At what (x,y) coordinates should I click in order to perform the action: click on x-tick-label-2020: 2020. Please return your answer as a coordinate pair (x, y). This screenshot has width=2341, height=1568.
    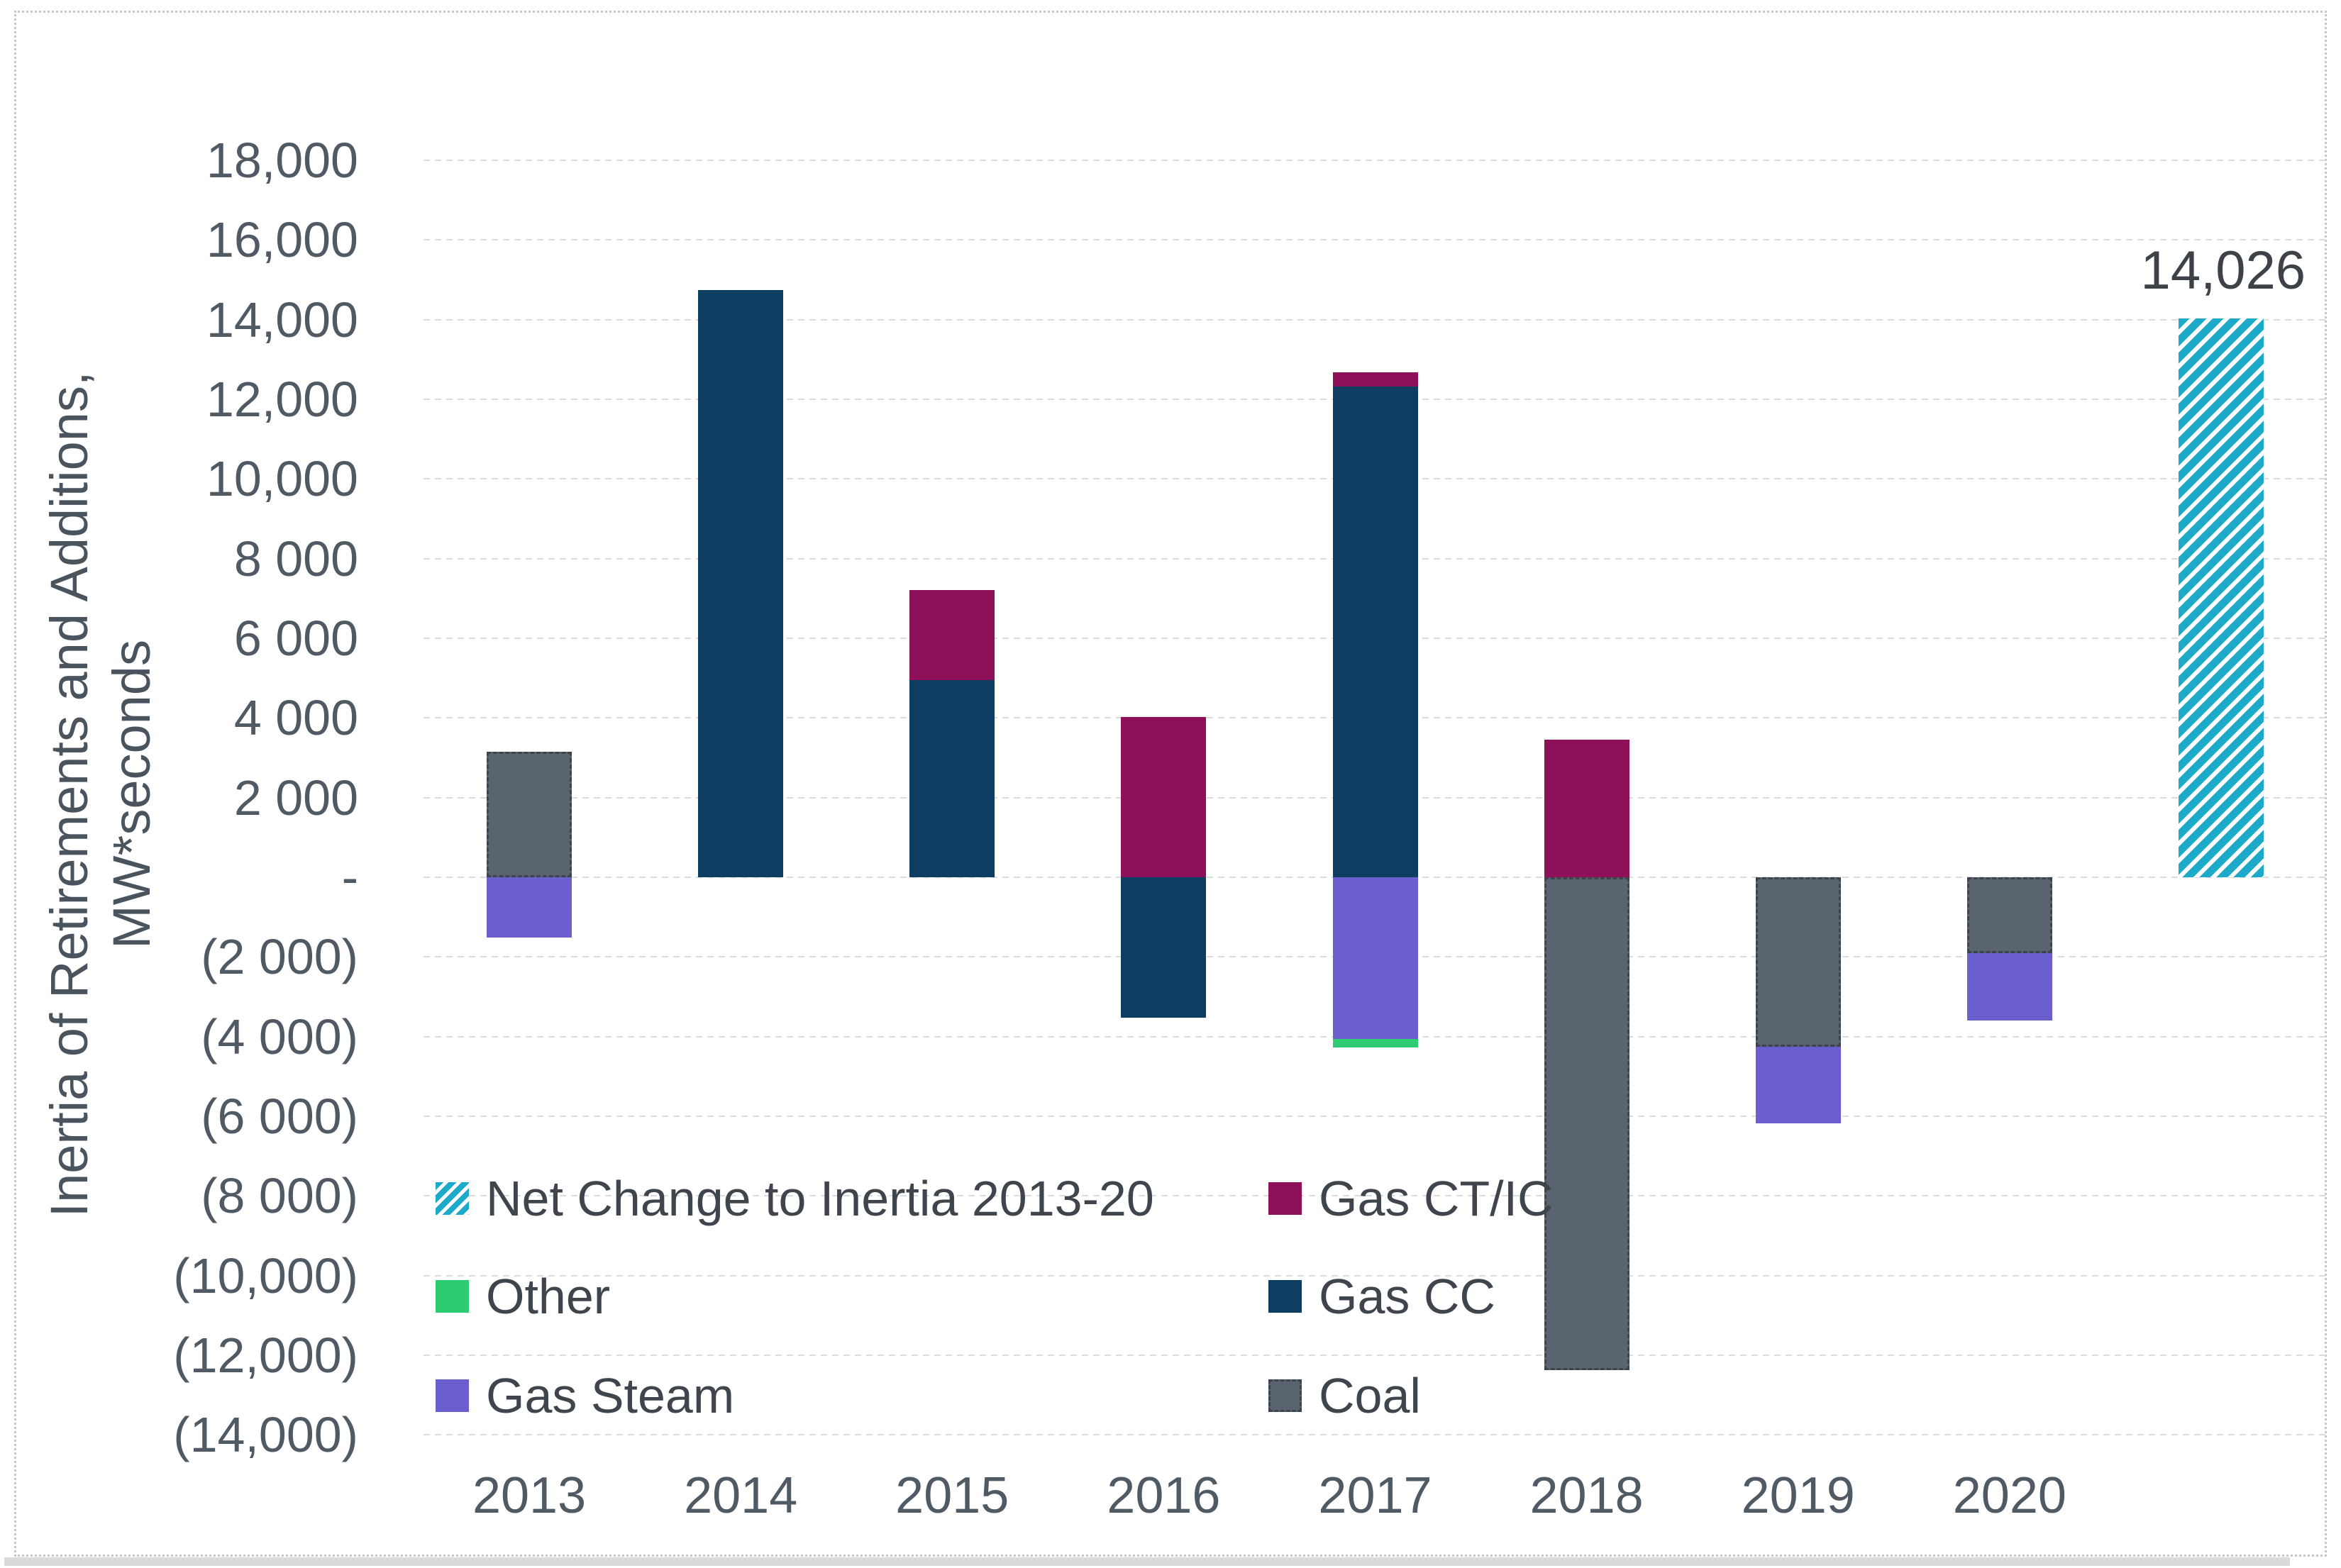
    Looking at the image, I should click on (2009, 1495).